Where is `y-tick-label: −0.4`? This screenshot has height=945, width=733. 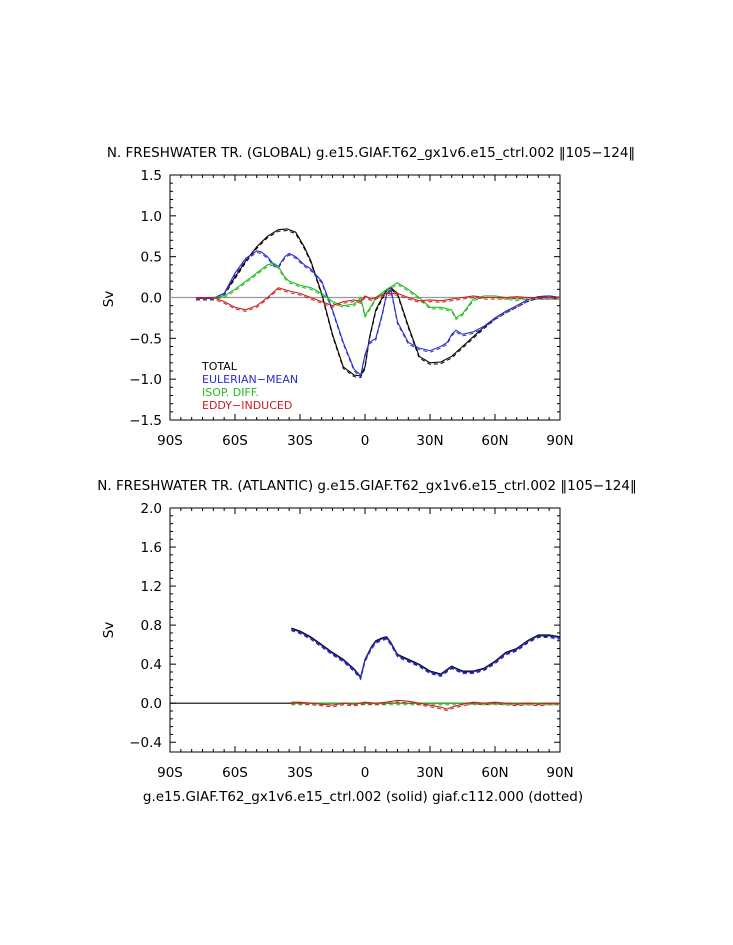
y-tick-label: −0.4 is located at coordinates (145, 743).